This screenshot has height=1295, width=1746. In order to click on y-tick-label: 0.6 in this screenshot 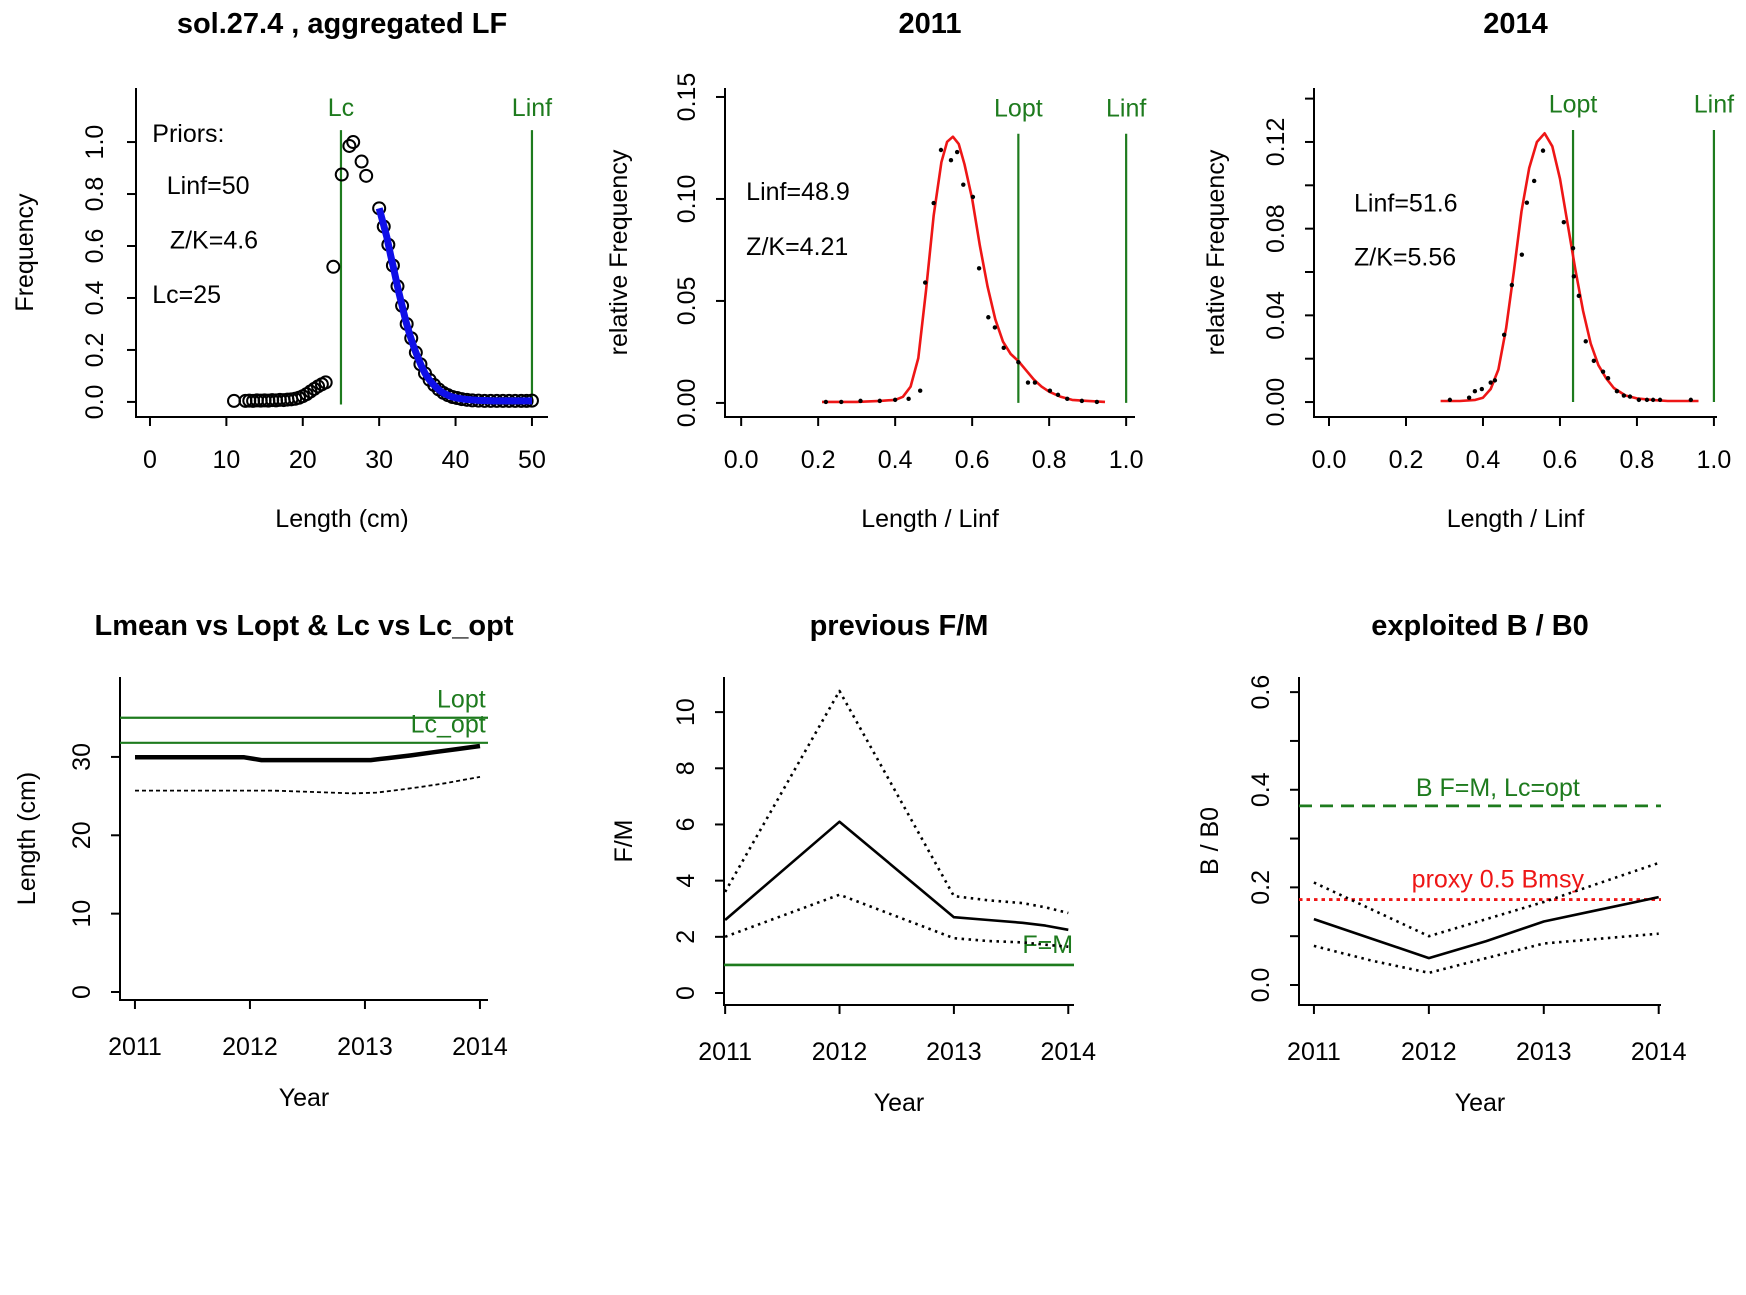, I will do `click(95, 246)`.